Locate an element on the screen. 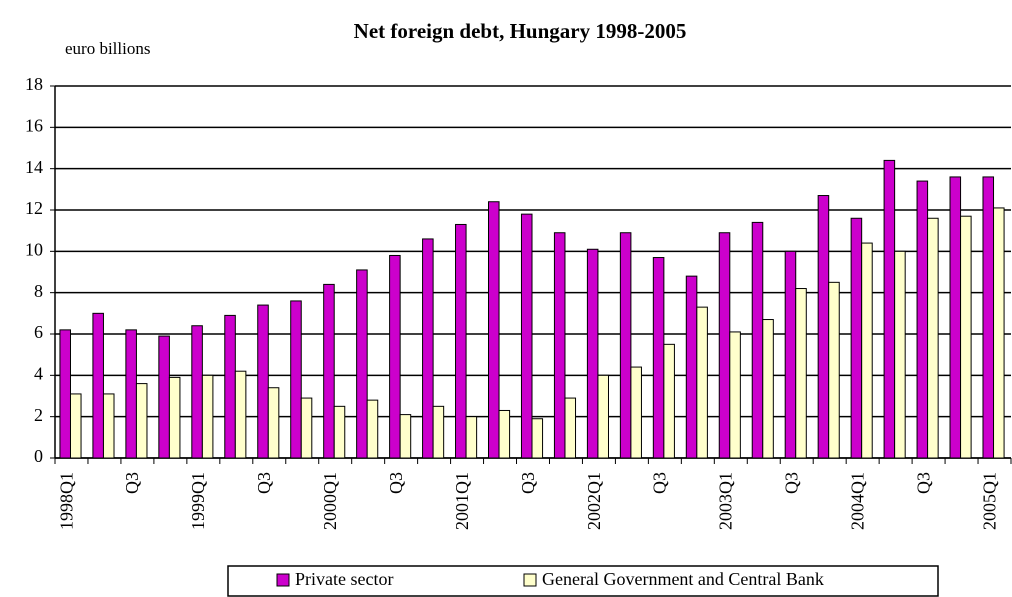  x-tick-label: 1999Q1 is located at coordinates (198, 501).